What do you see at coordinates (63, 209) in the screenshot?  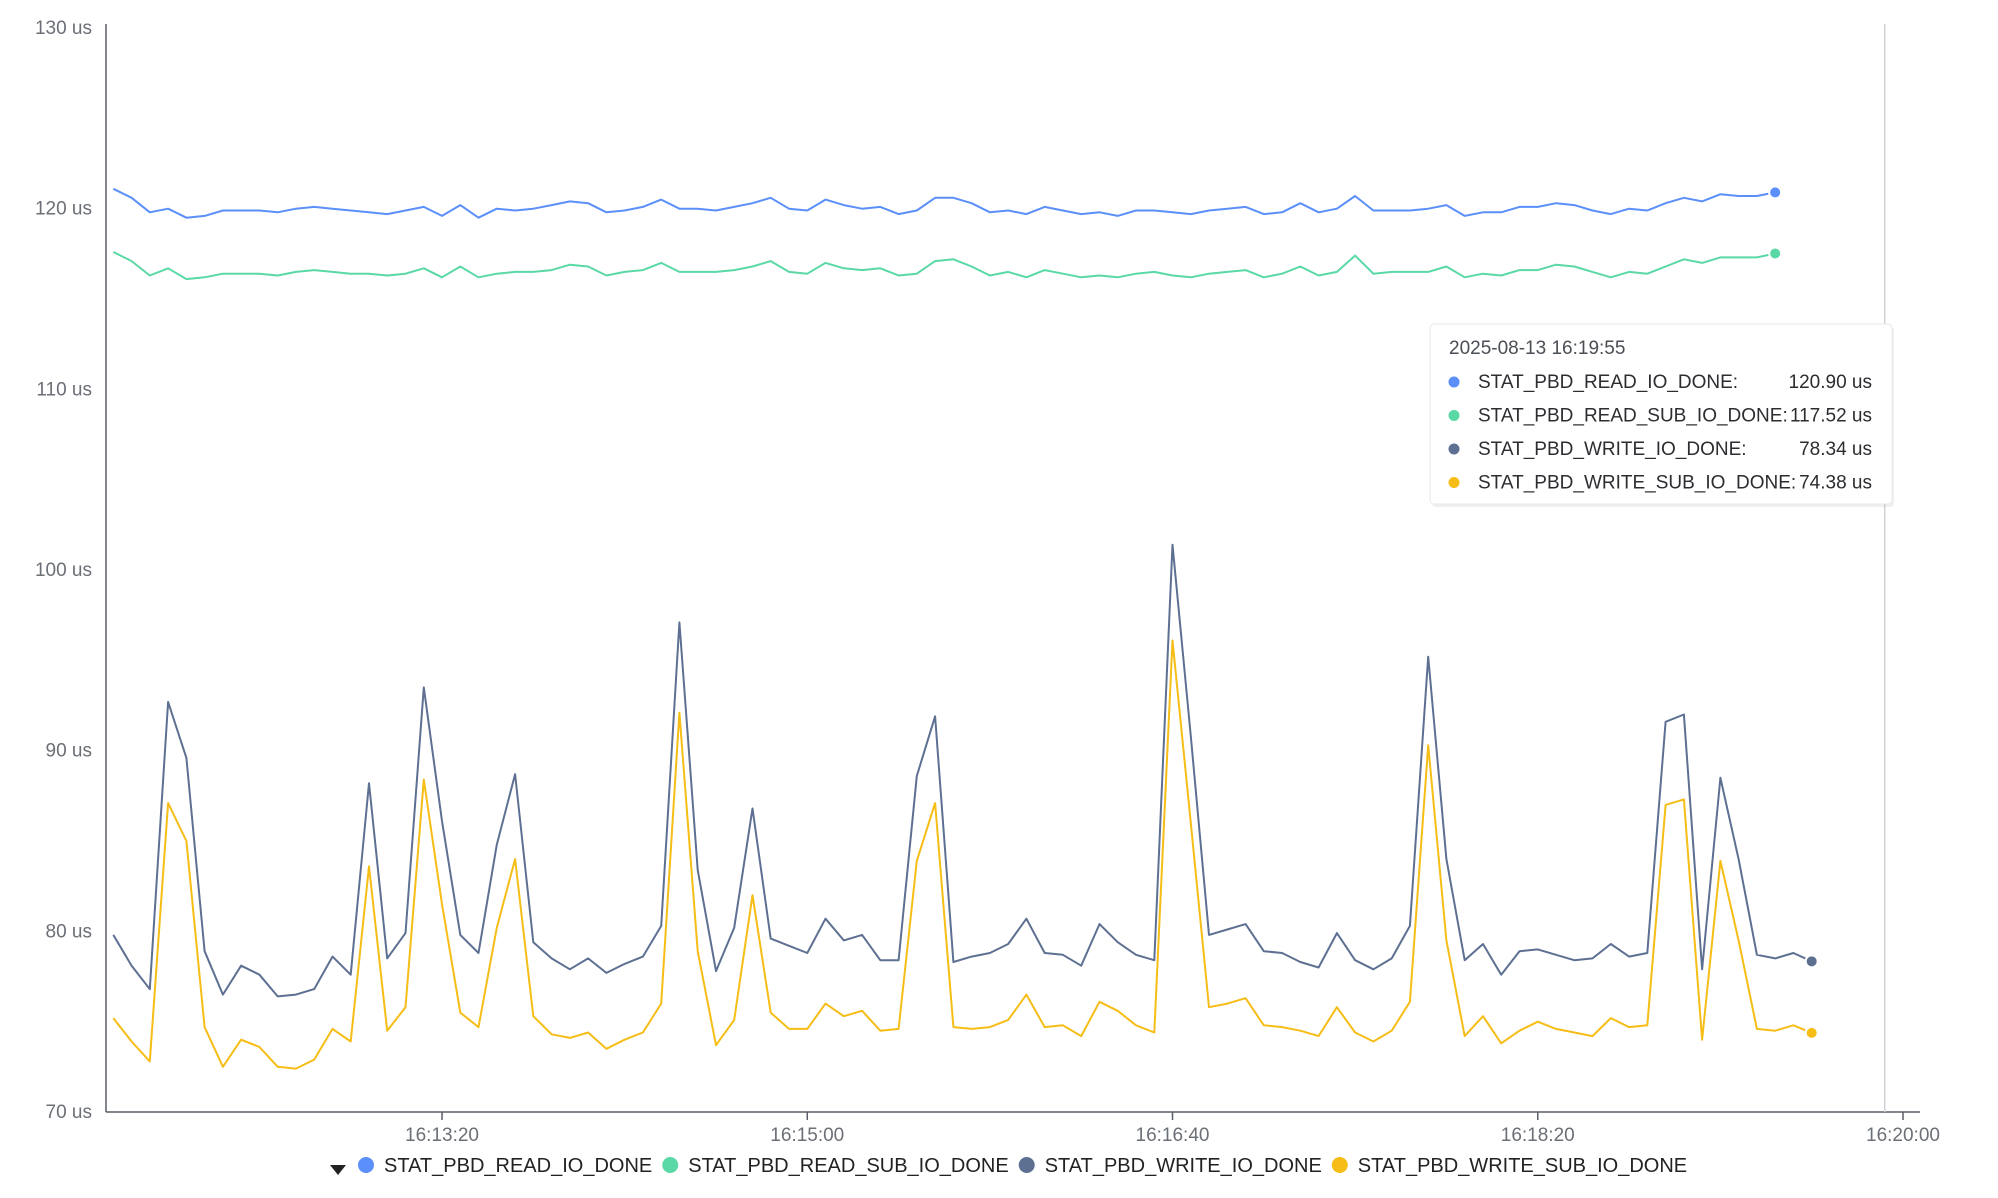 I see `y-tick-label: 120 us` at bounding box center [63, 209].